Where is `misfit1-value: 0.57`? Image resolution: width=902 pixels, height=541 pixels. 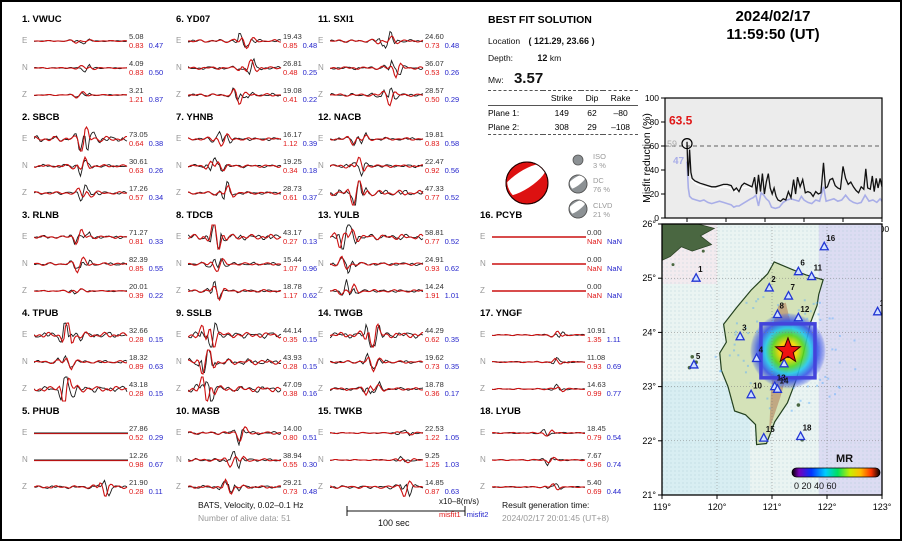
misfit1-value: 0.57 is located at coordinates (136, 197).